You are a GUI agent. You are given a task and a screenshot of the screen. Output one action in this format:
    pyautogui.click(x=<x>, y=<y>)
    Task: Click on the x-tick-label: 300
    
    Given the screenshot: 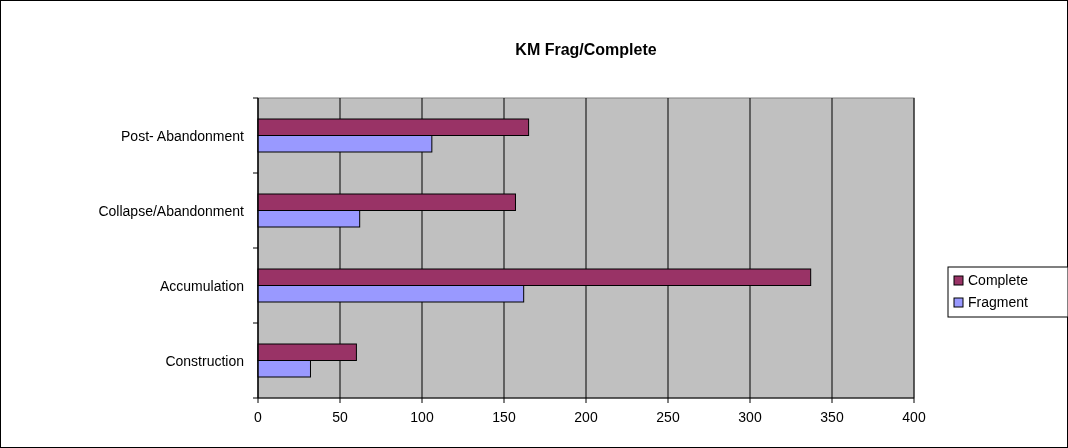 What is the action you would take?
    pyautogui.click(x=750, y=417)
    